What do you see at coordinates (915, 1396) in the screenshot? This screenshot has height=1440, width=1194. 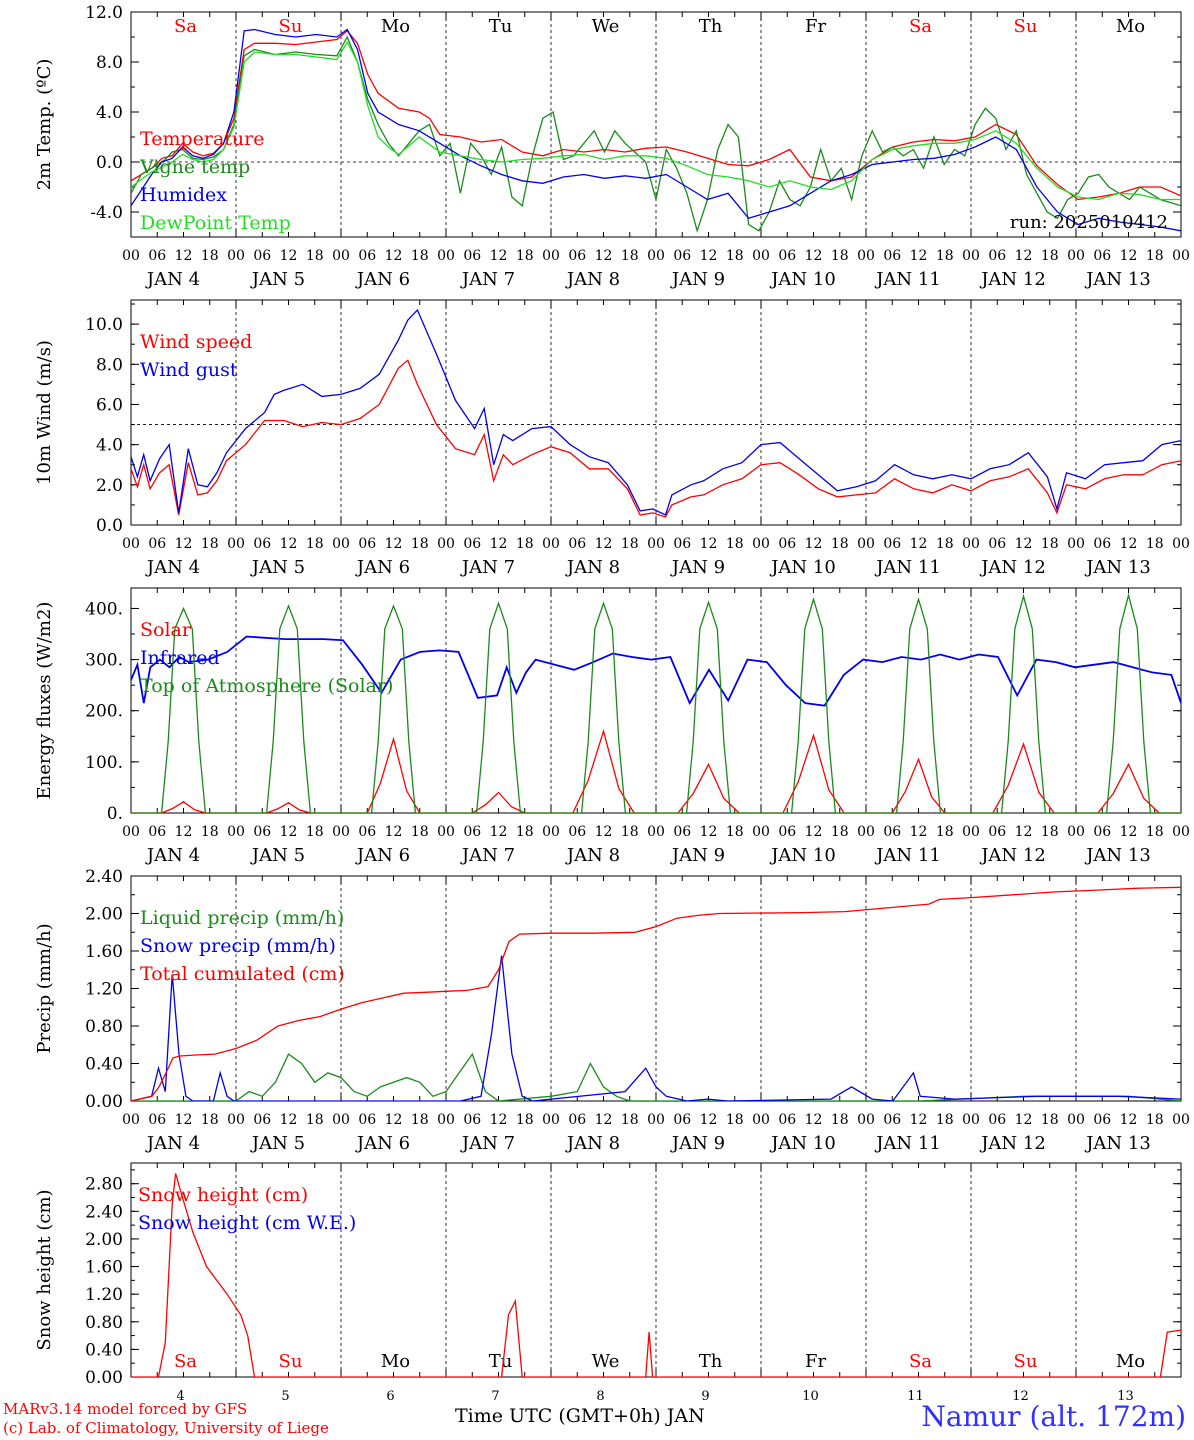 I see `day-number-label: 11` at bounding box center [915, 1396].